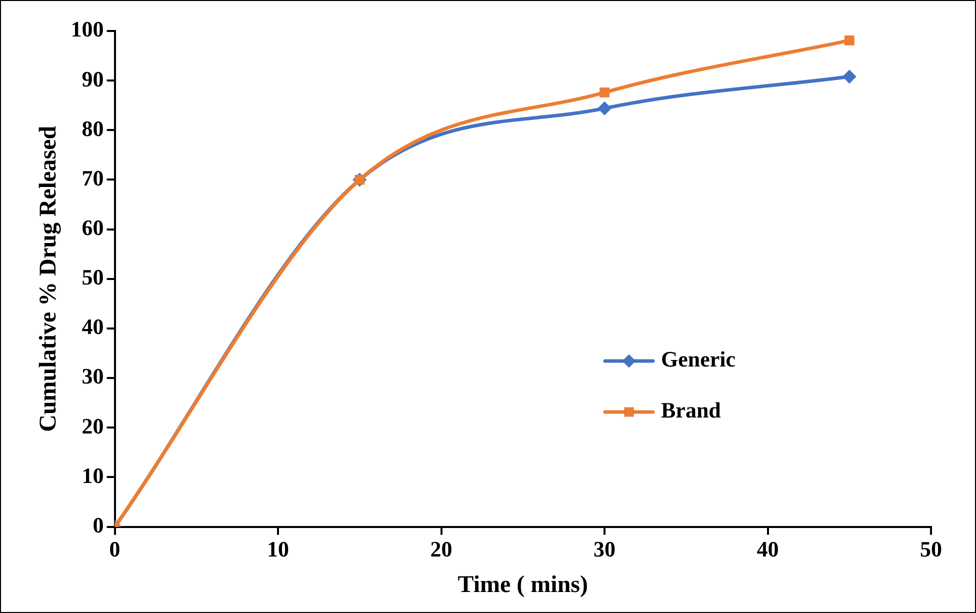 The height and width of the screenshot is (613, 976). What do you see at coordinates (114, 549) in the screenshot?
I see `x-tick-label: 0` at bounding box center [114, 549].